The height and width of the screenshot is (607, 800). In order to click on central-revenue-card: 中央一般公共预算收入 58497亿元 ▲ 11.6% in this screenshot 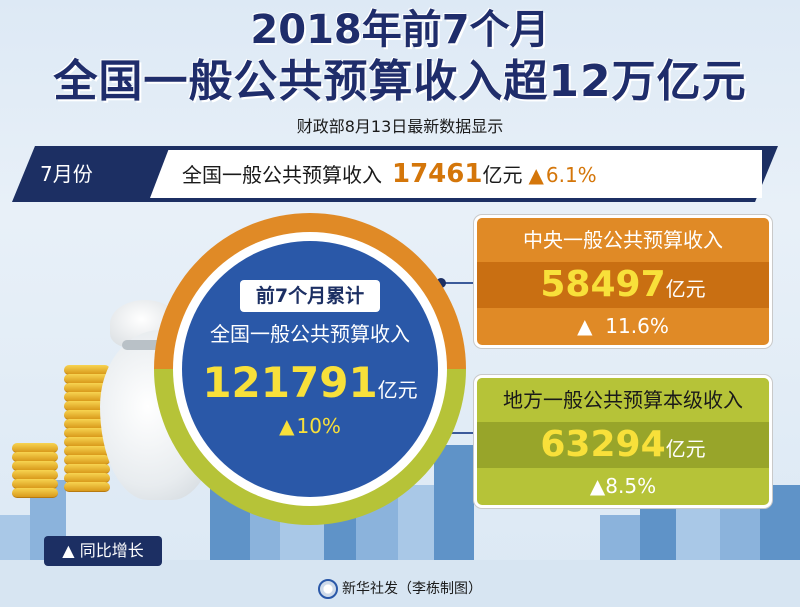, I will do `click(623, 281)`.